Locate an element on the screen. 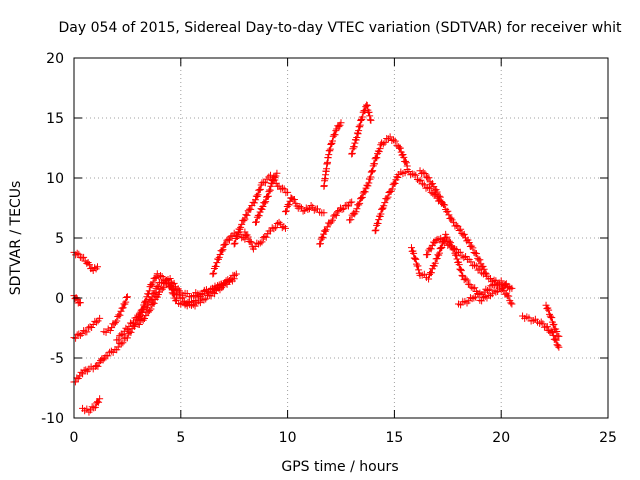 This screenshot has width=640, height=480. x-tick-label: 20 is located at coordinates (501, 438).